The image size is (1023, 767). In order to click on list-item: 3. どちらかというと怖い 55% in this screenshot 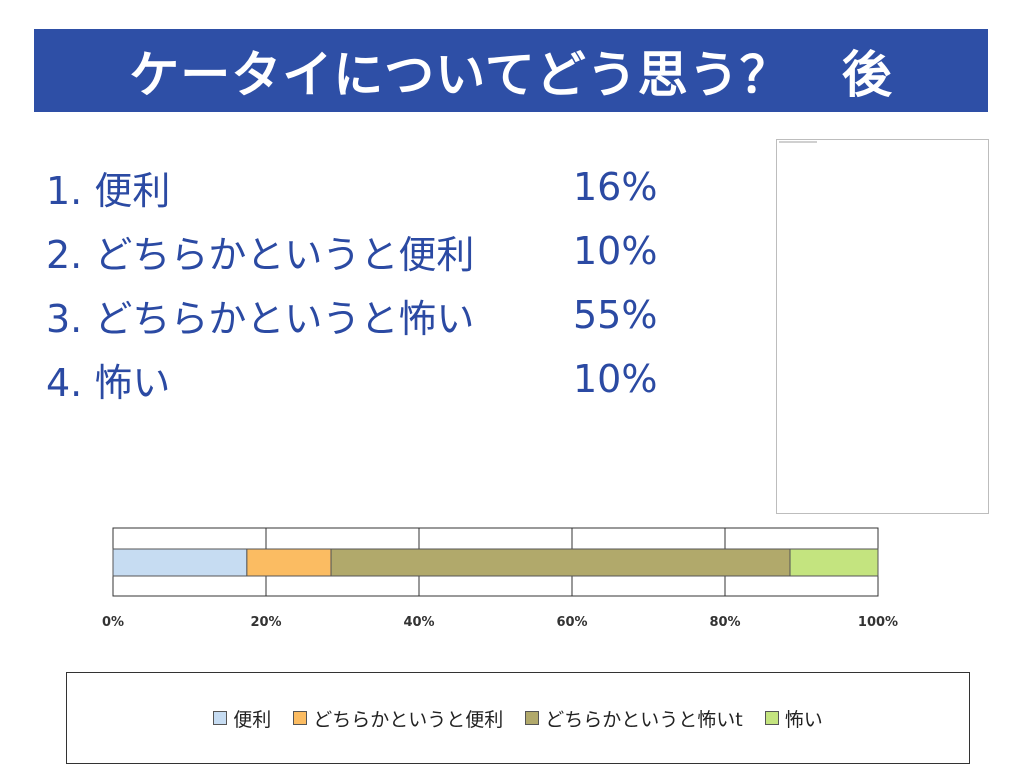, I will do `click(351, 315)`.